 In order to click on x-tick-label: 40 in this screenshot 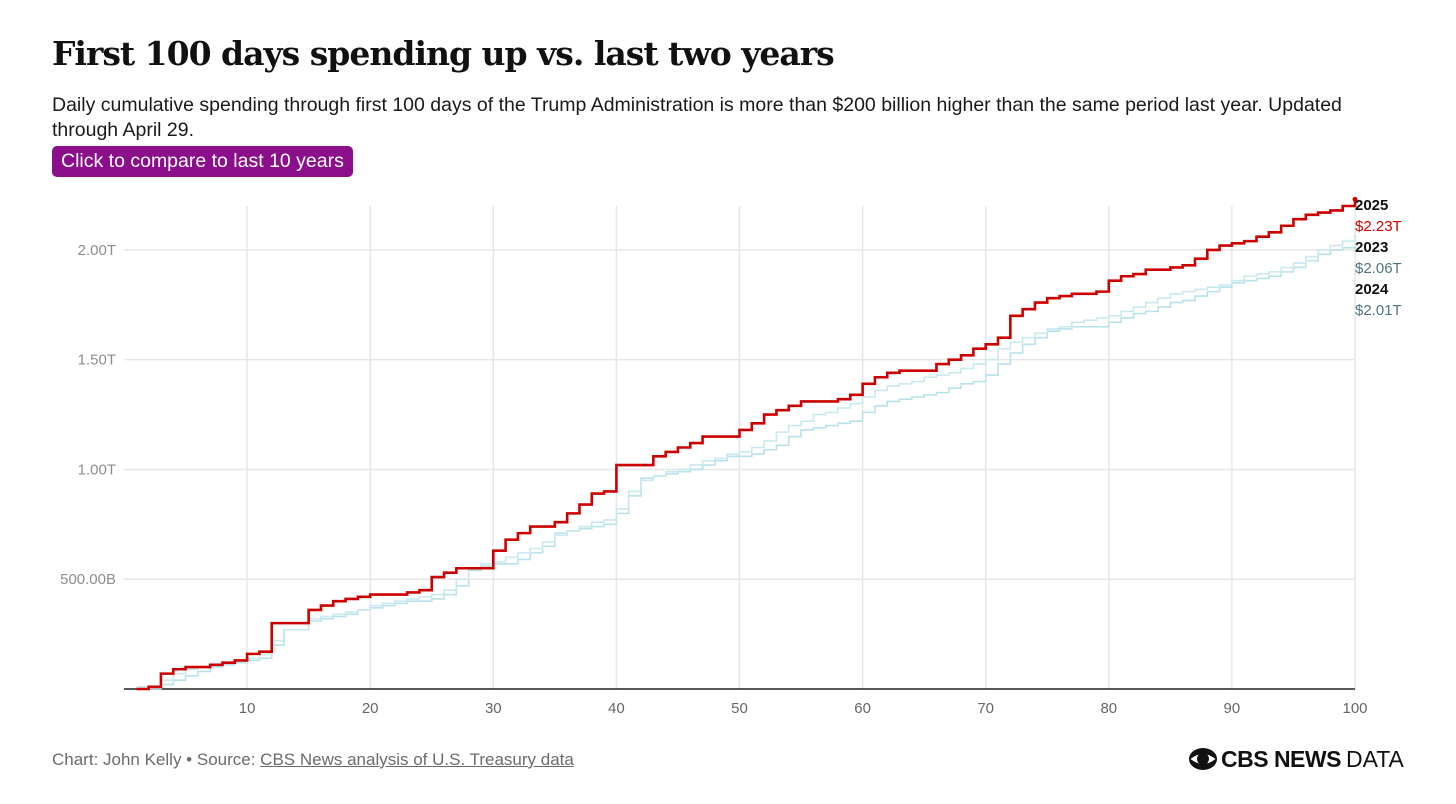, I will do `click(616, 708)`.